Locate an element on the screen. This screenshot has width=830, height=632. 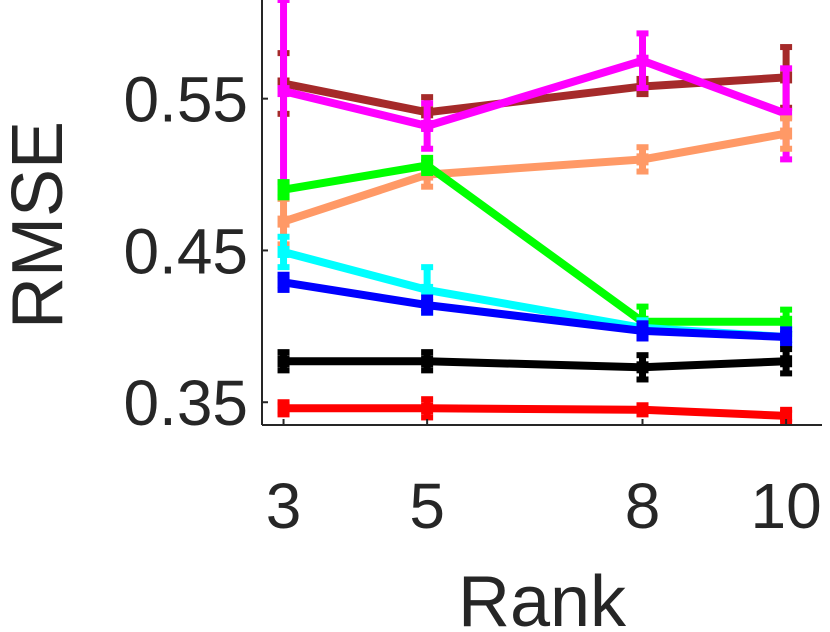
y-tick-label: 0.55 is located at coordinates (185, 100).